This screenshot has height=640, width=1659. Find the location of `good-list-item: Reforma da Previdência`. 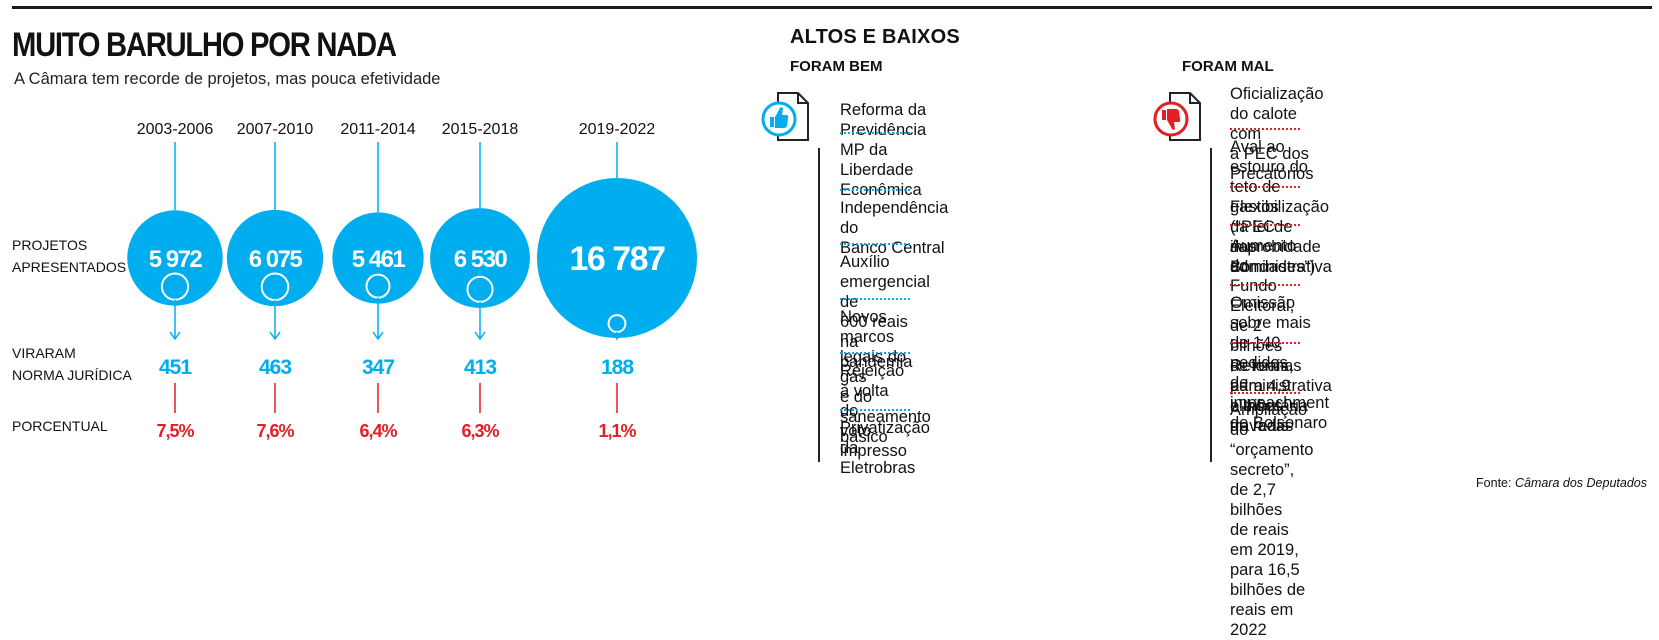

good-list-item: Reforma da Previdência is located at coordinates (883, 120).